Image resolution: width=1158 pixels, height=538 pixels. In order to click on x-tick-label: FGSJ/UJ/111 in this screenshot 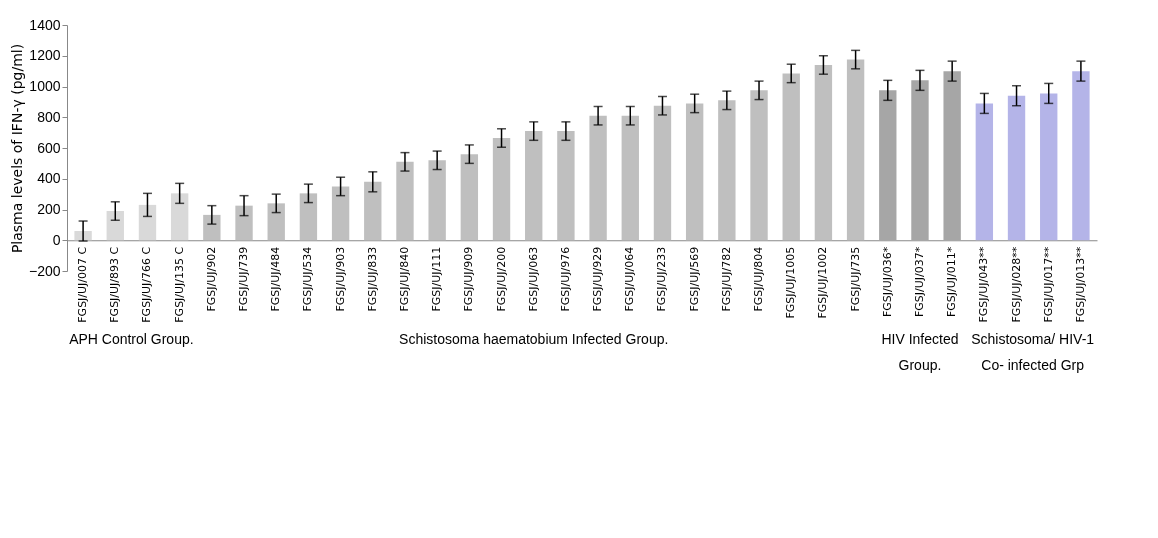, I will do `click(437, 279)`.